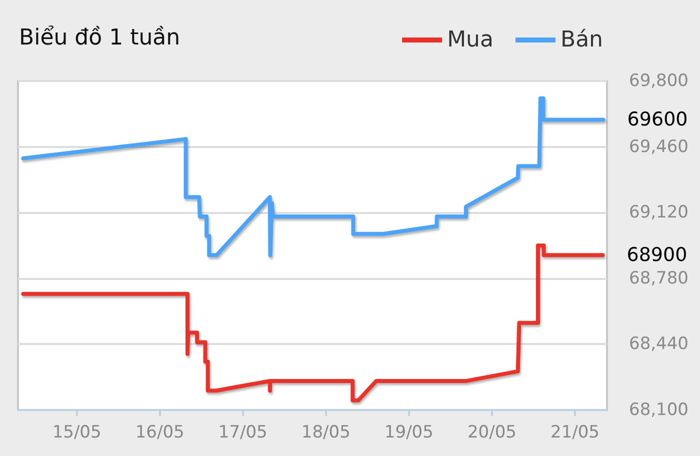 The width and height of the screenshot is (700, 456). What do you see at coordinates (575, 432) in the screenshot?
I see `x-tick-label: 21/05` at bounding box center [575, 432].